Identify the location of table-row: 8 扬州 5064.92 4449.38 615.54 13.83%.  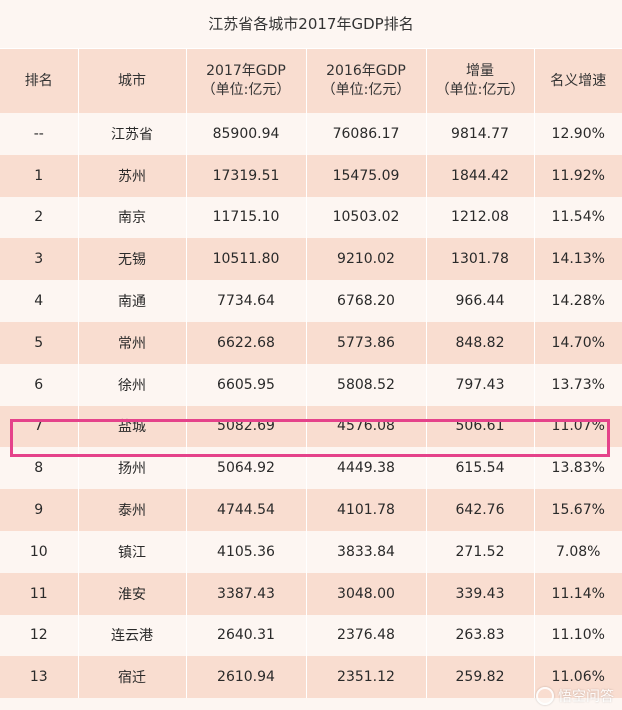
(311, 468).